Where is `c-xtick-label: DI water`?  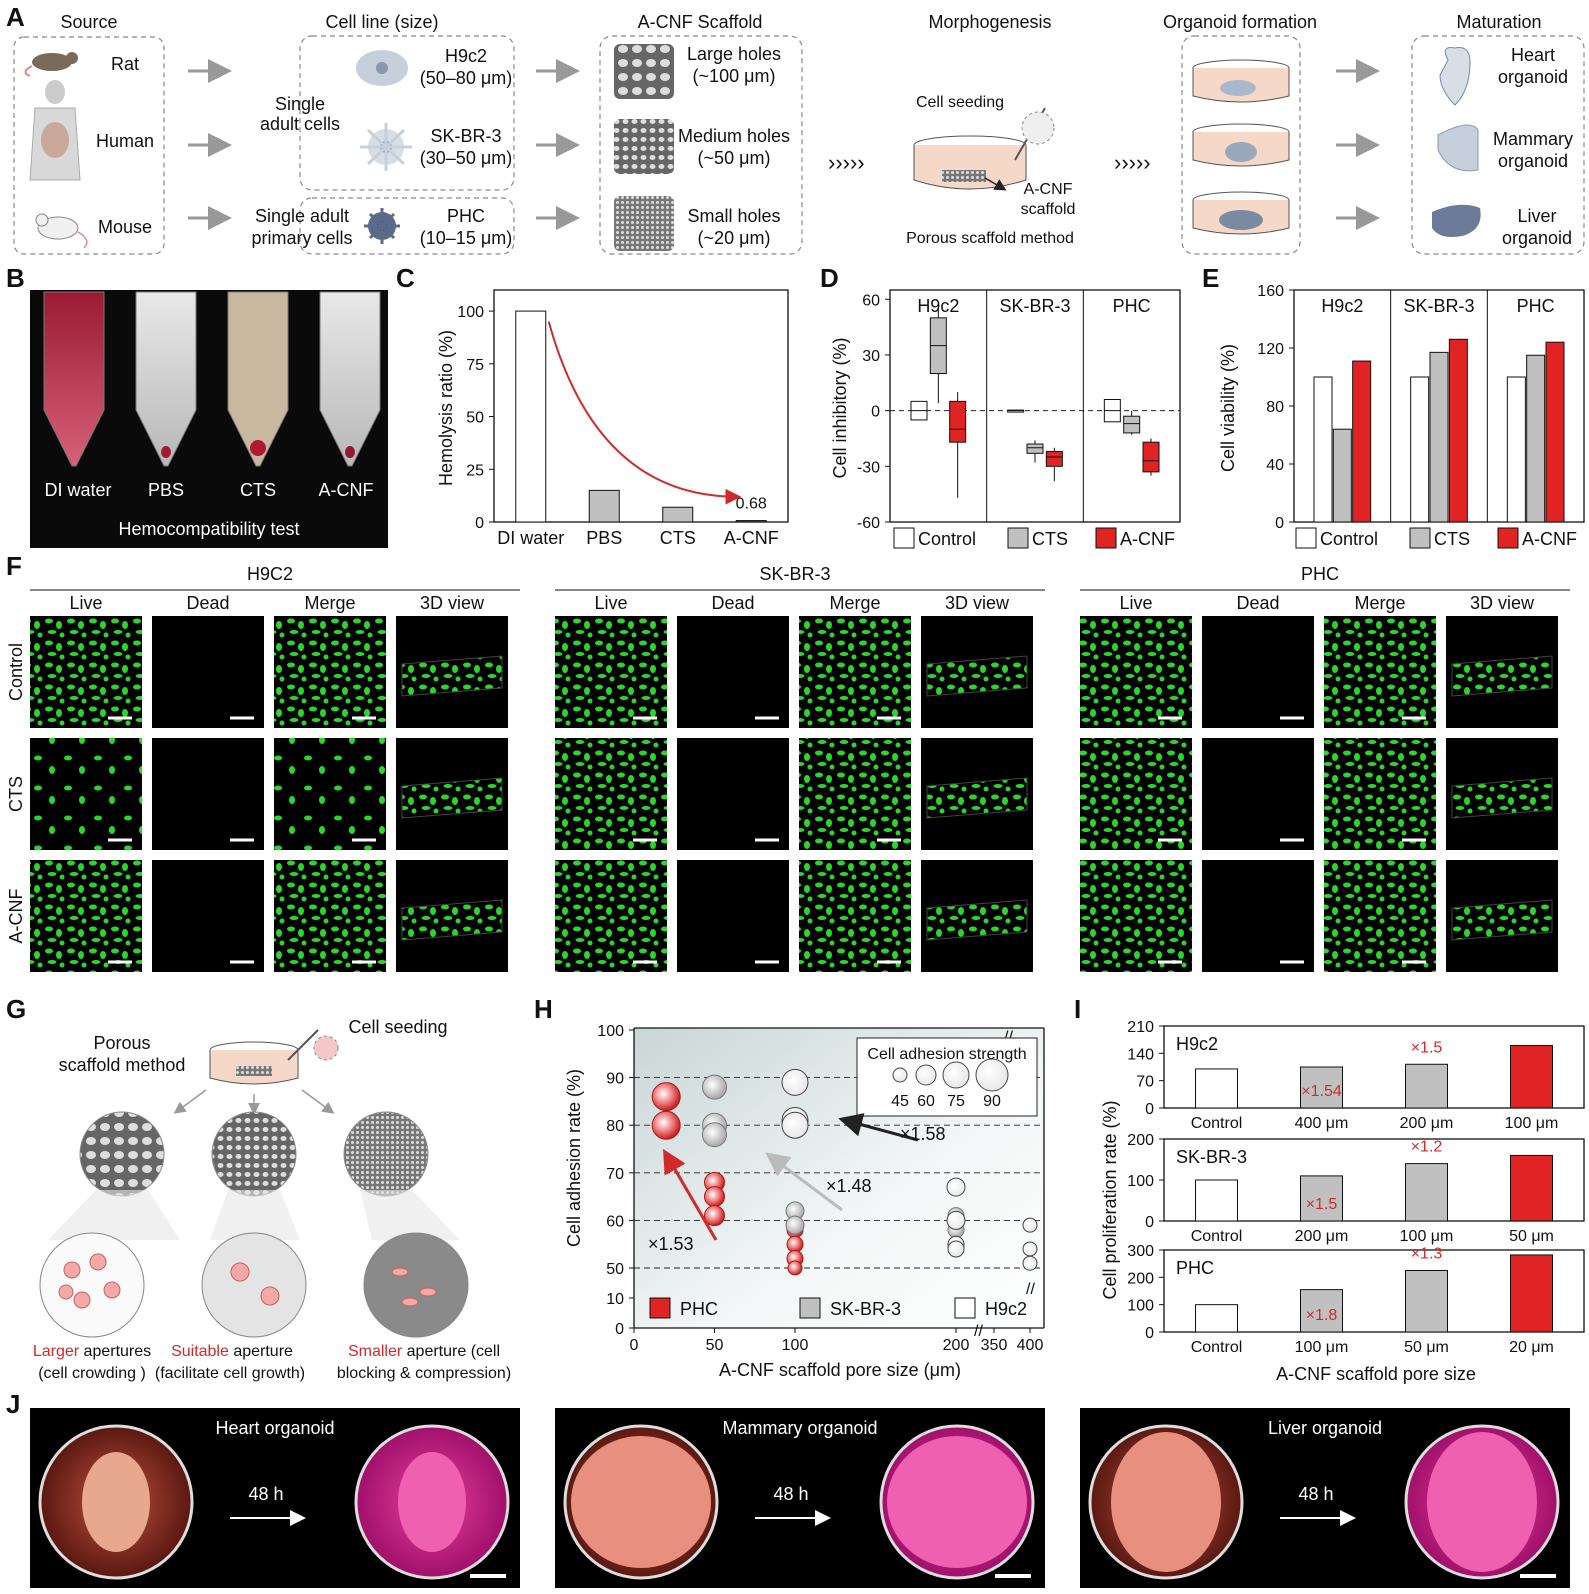 c-xtick-label: DI water is located at coordinates (530, 538).